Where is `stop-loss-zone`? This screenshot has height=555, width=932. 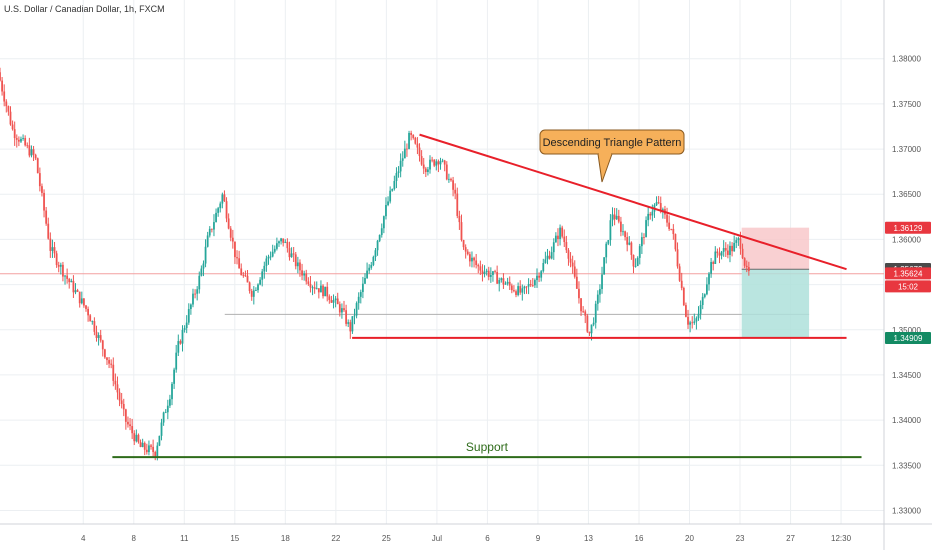
stop-loss-zone is located at coordinates (775, 248).